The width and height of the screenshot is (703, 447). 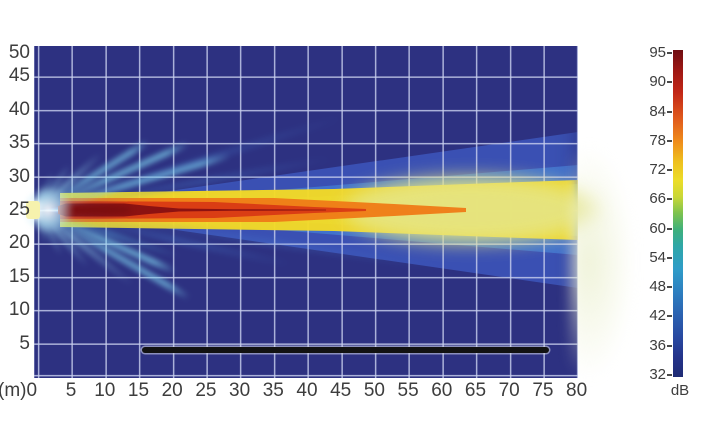 I want to click on y-tick-label: 35, so click(x=19, y=143).